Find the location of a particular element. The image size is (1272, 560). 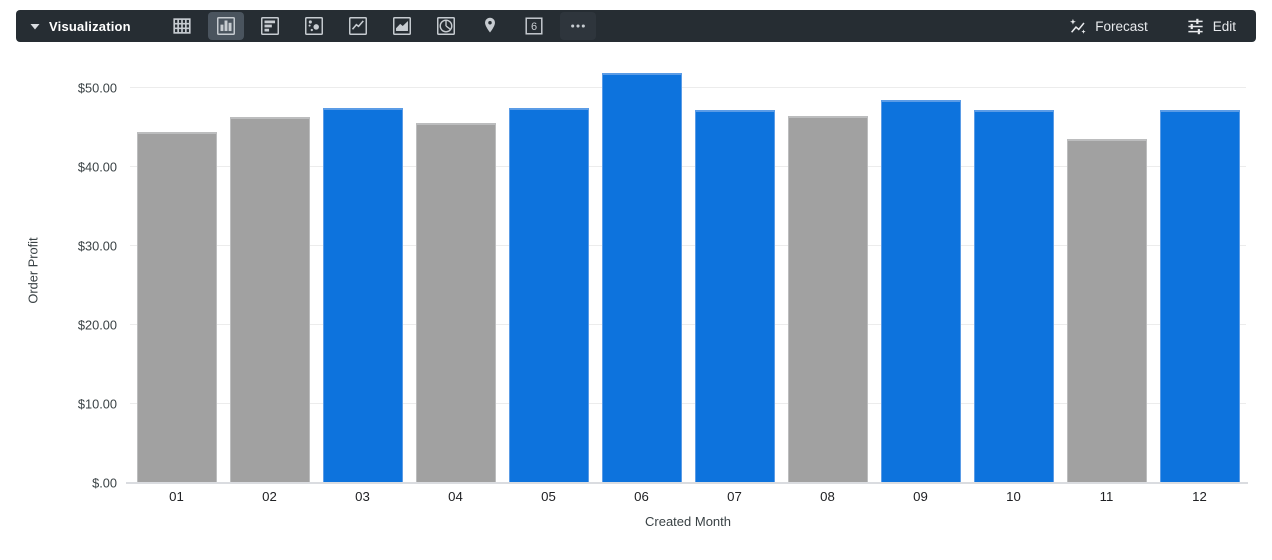

edit-settings-icon is located at coordinates (1195, 26).